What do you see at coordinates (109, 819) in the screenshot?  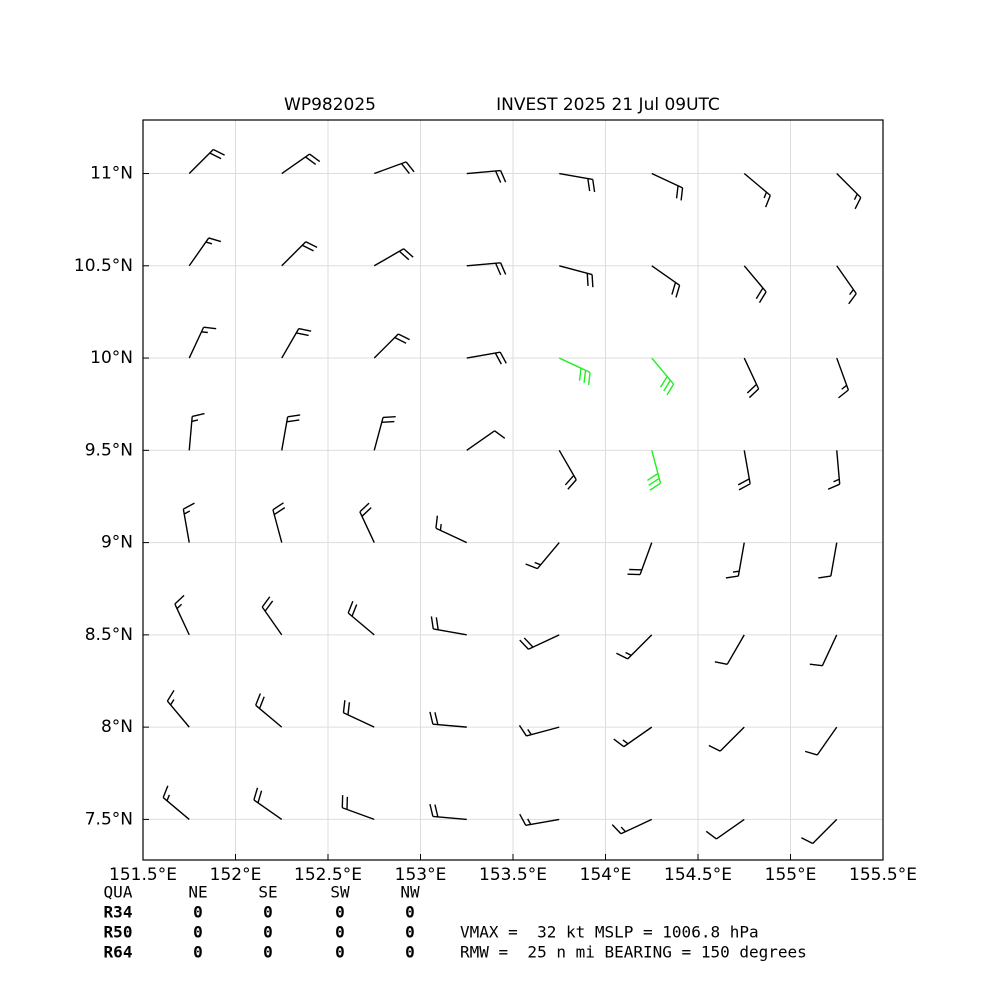 I see `y-tick-label: 7.5°N` at bounding box center [109, 819].